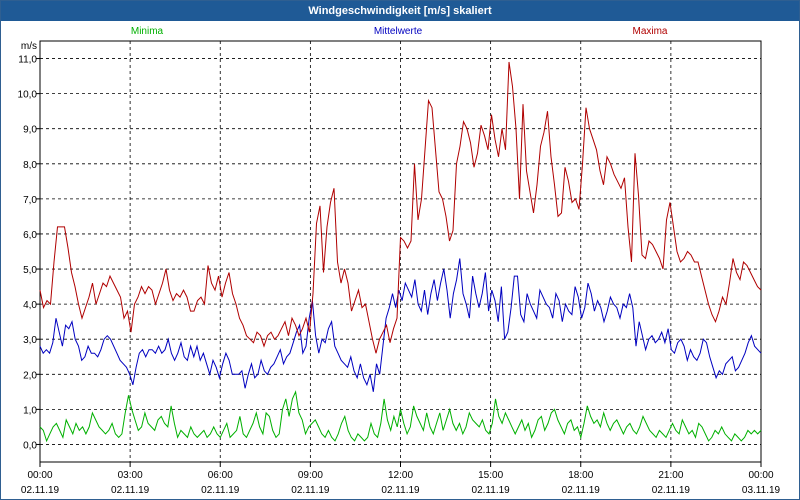 Image resolution: width=800 pixels, height=500 pixels. What do you see at coordinates (30, 165) in the screenshot?
I see `y-tick-label: 8,0` at bounding box center [30, 165].